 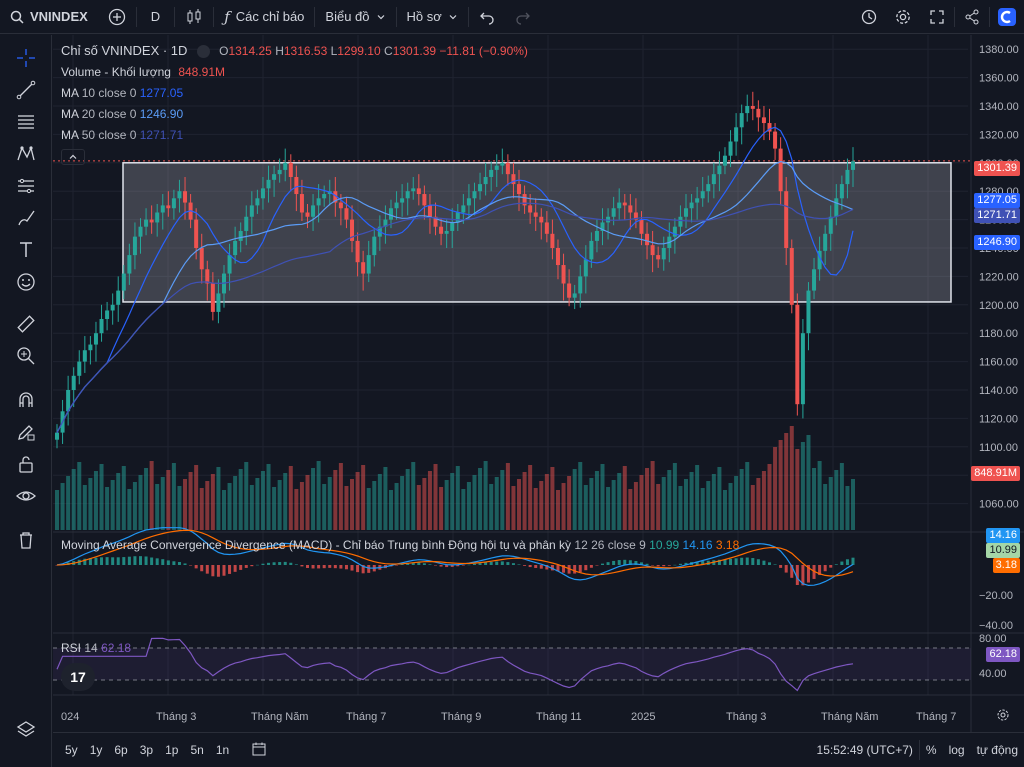 I want to click on chart-type-dropdown: Biểu đồ, so click(x=355, y=17).